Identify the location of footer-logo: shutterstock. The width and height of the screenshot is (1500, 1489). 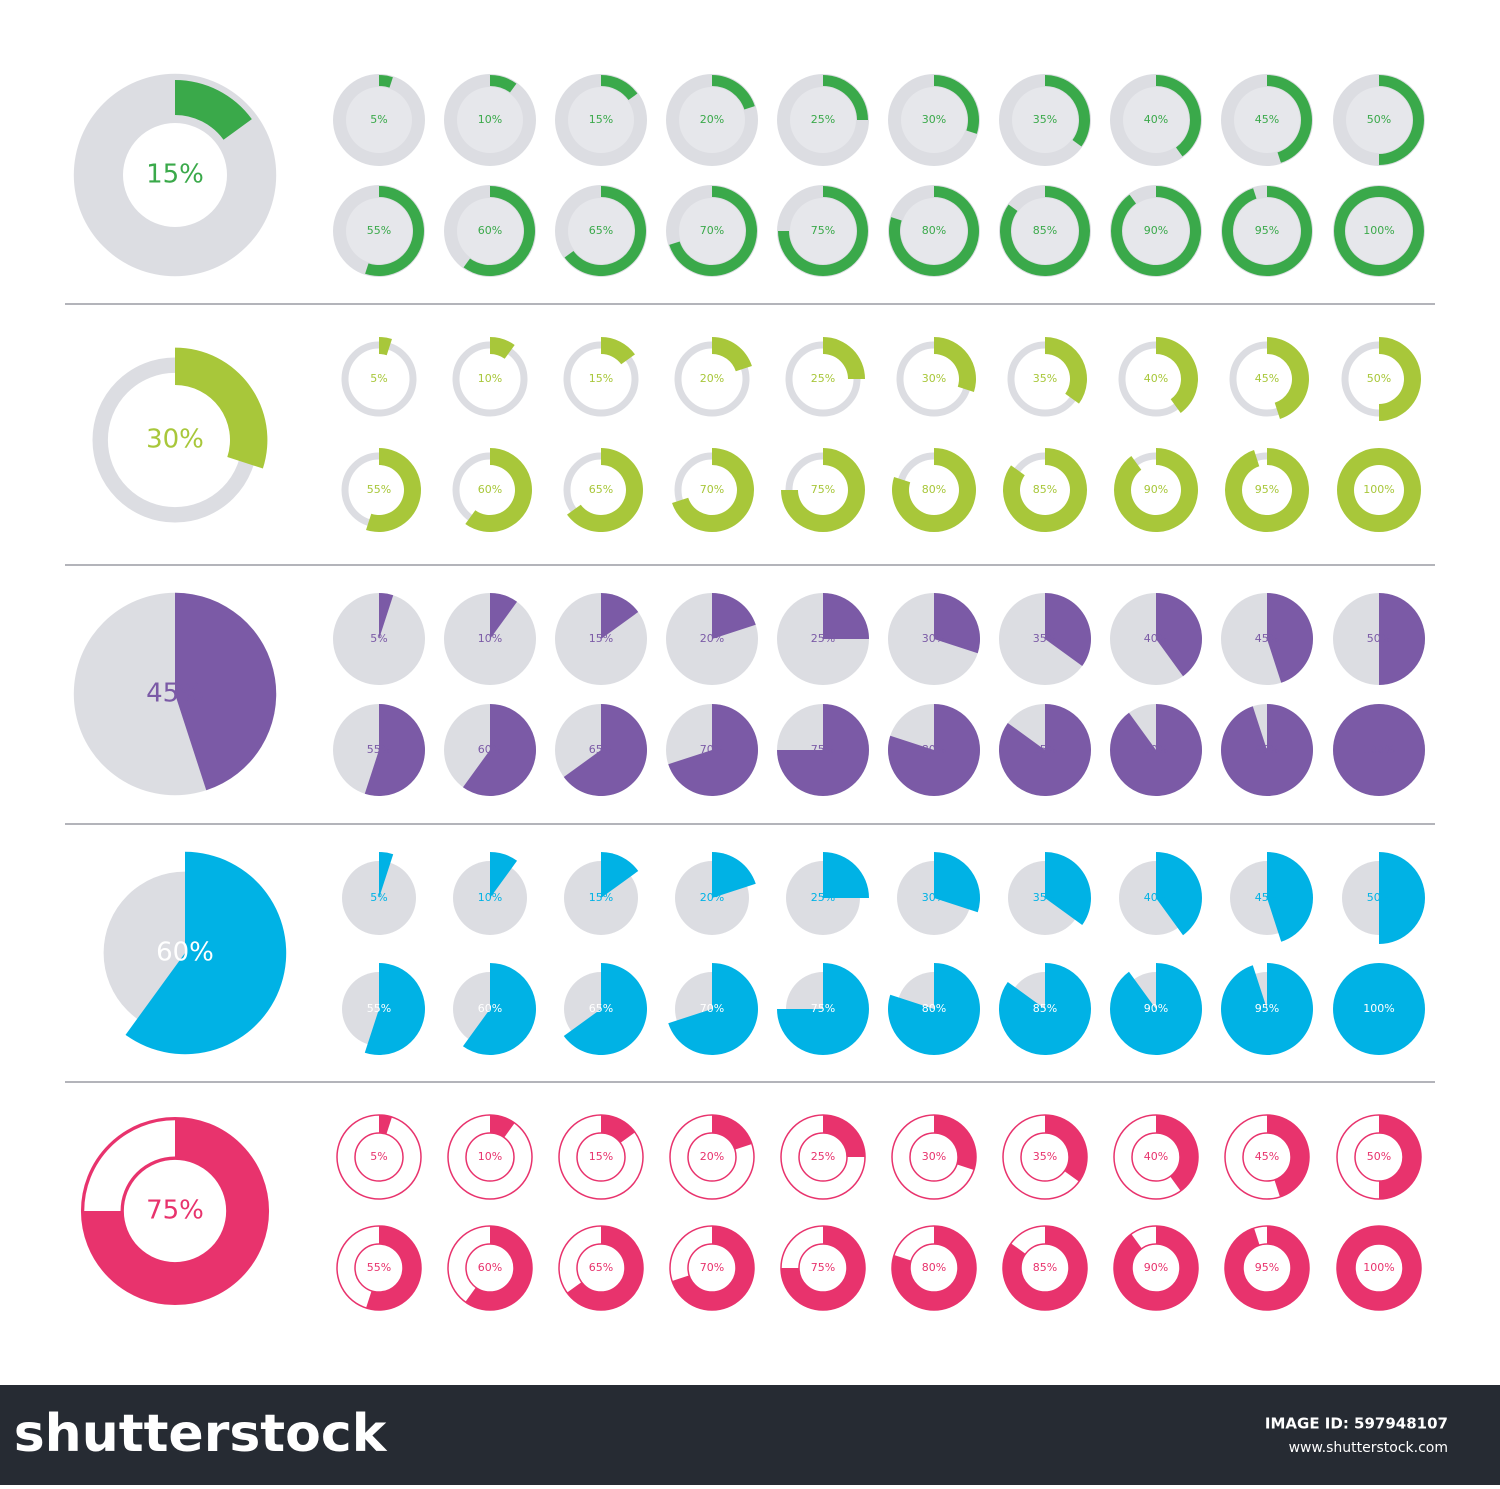
(201, 1434).